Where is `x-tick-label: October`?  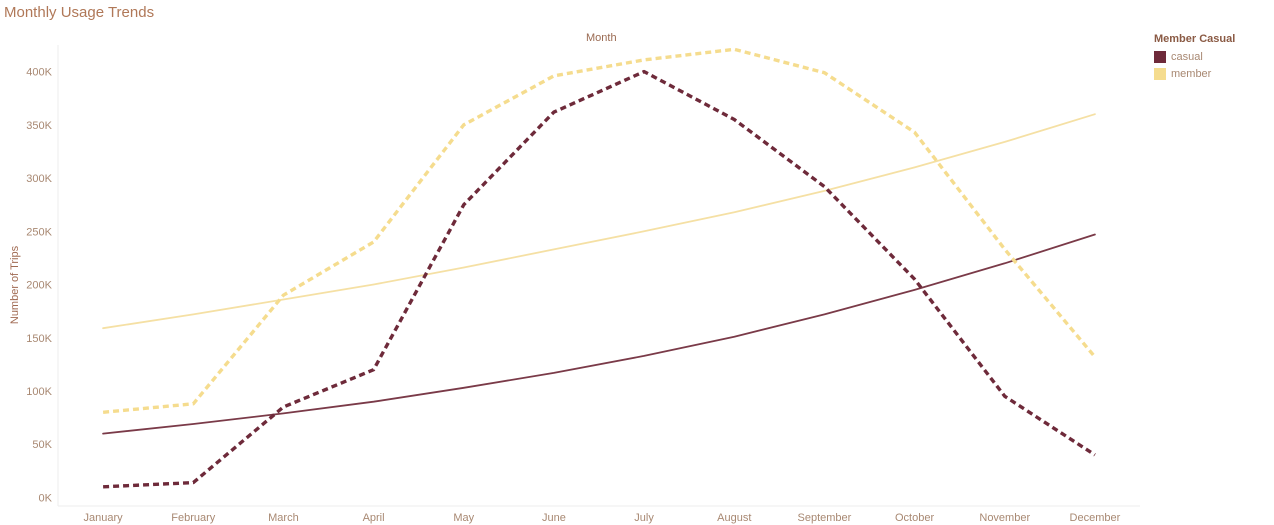 x-tick-label: October is located at coordinates (914, 518).